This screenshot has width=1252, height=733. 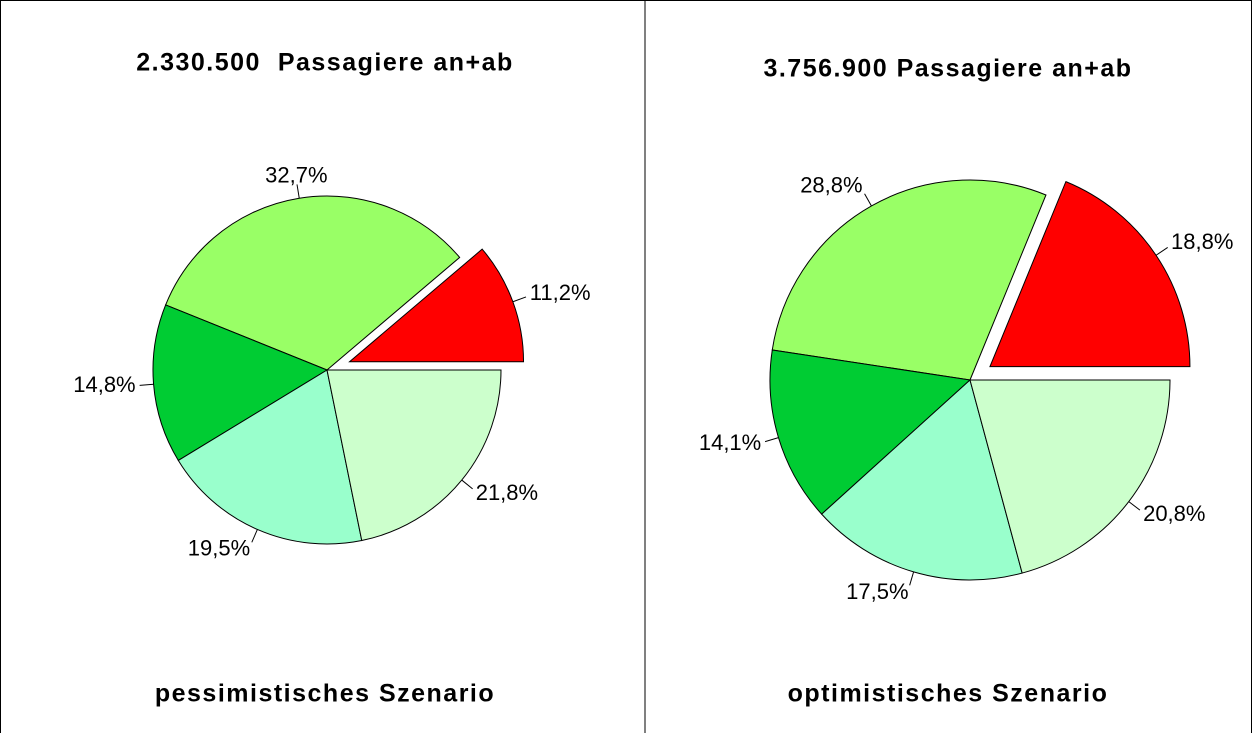 I want to click on data-label: 18,8%, so click(x=1202, y=241).